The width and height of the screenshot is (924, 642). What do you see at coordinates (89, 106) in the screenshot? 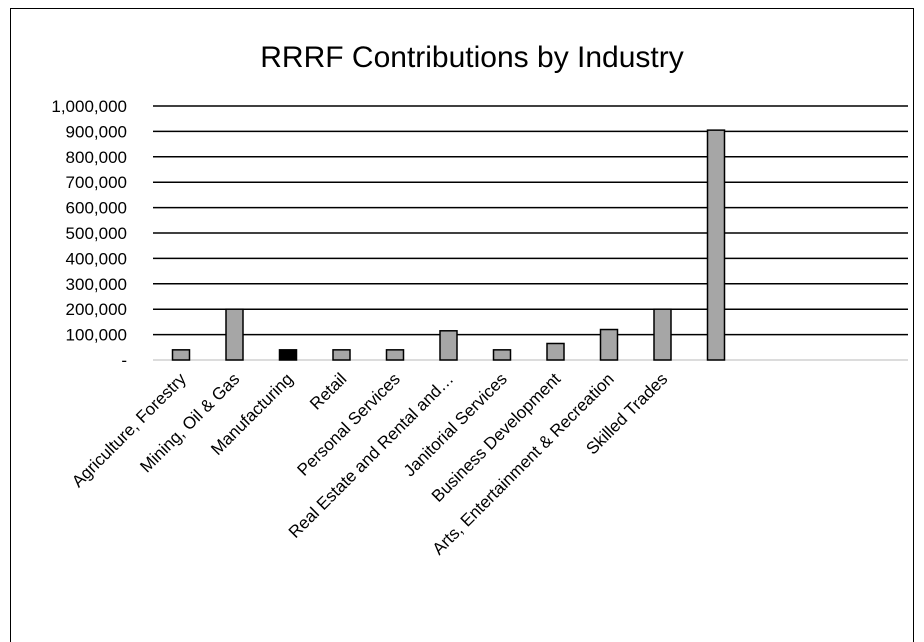
I see `y-tick-label: 1,000,000` at bounding box center [89, 106].